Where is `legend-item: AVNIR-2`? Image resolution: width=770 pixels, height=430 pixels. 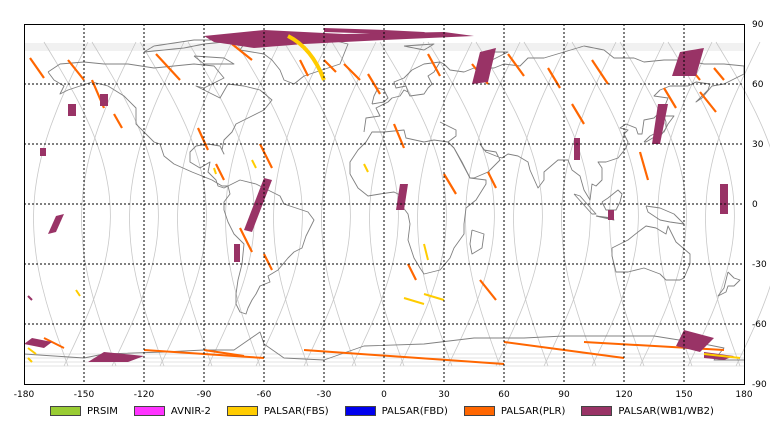 legend-item: AVNIR-2 is located at coordinates (172, 411).